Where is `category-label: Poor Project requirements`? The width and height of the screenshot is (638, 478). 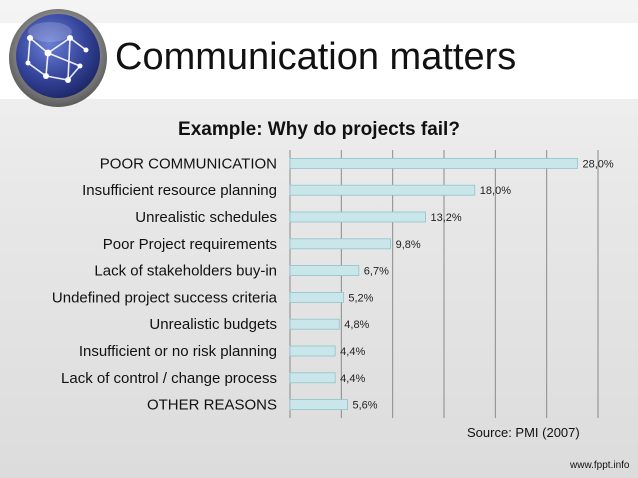
category-label: Poor Project requirements is located at coordinates (190, 244).